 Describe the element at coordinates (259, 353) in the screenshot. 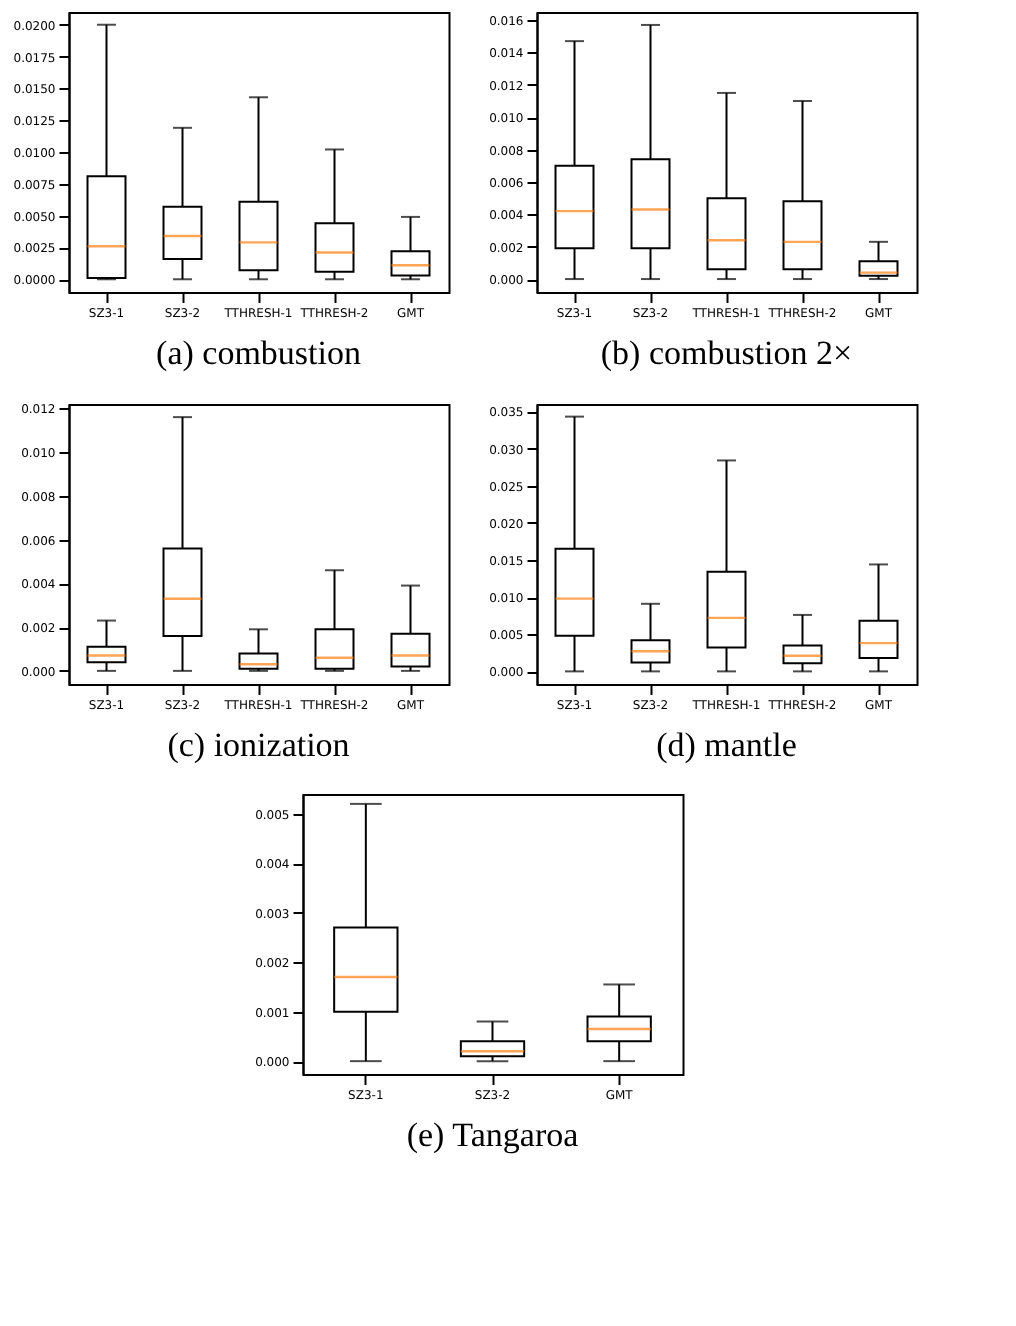

I see `text: (a) combustion` at that location.